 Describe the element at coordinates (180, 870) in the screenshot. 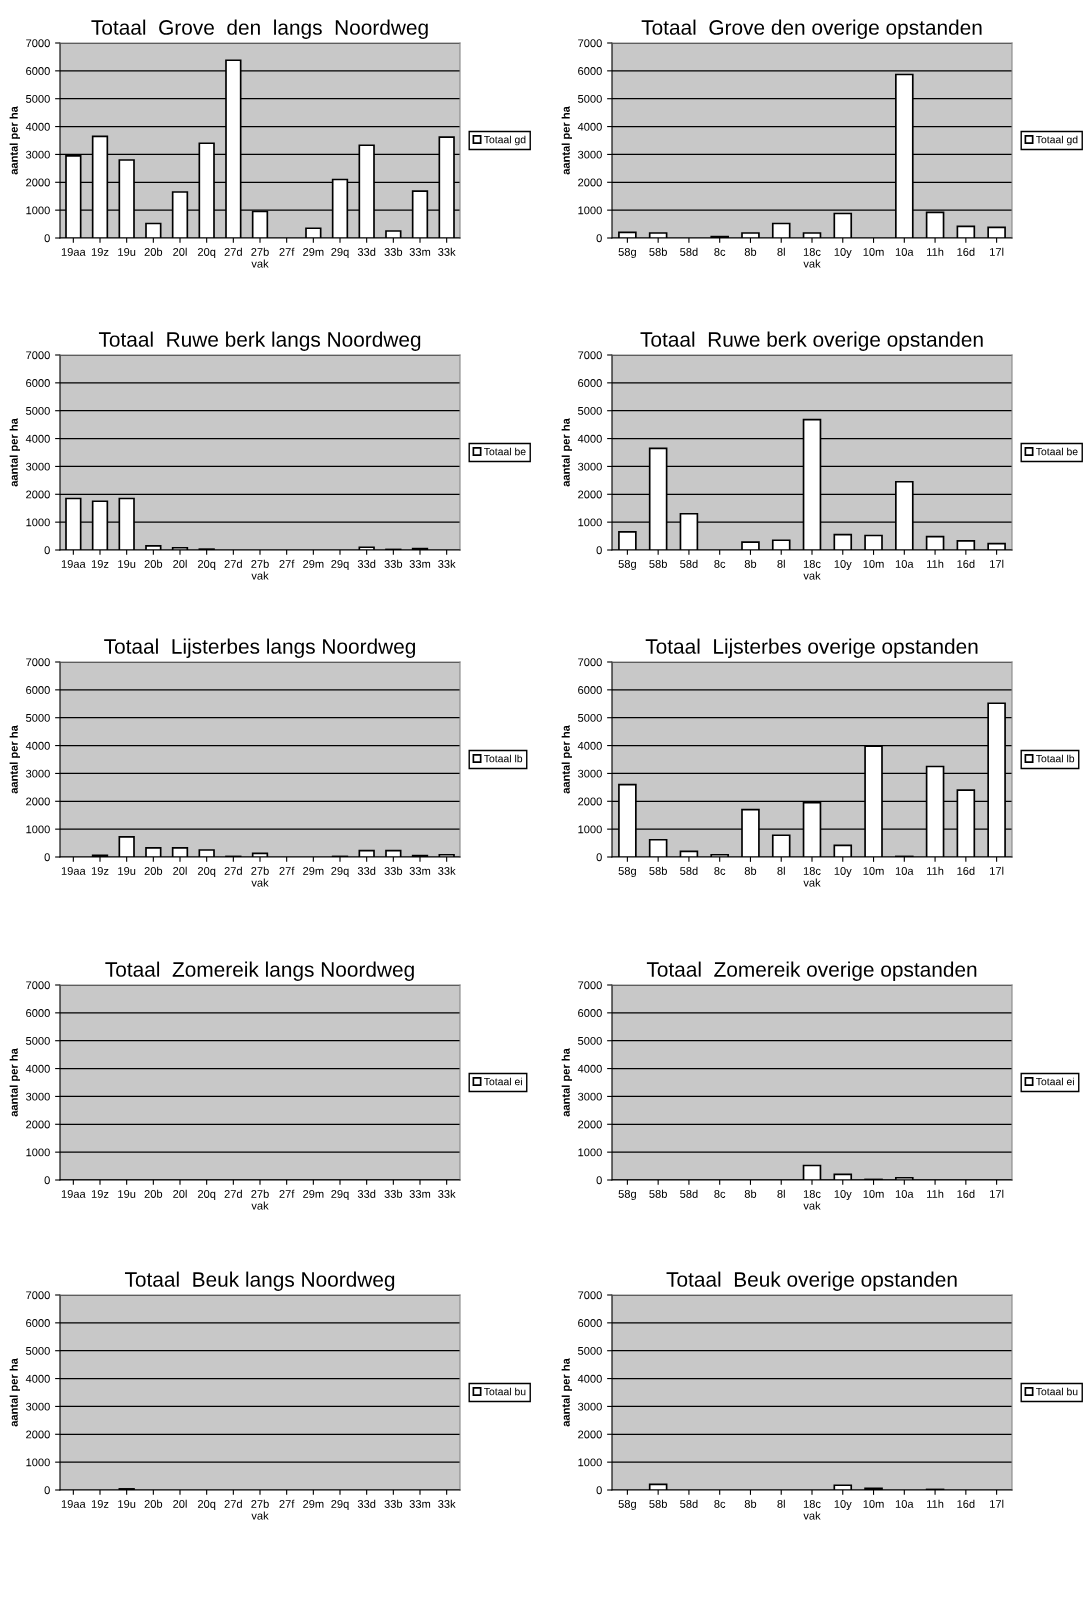

I see `x-tick-label: 20l` at that location.